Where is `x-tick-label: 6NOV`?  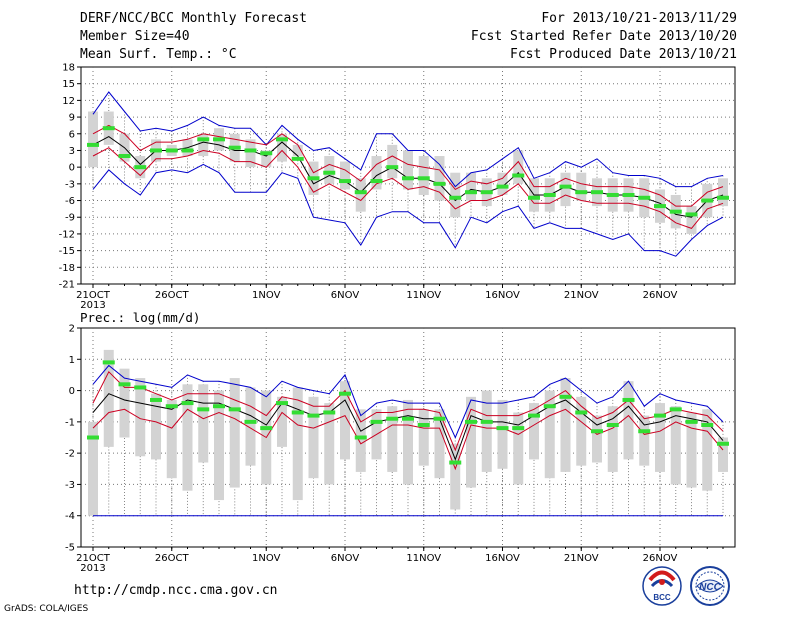 x-tick-label: 6NOV is located at coordinates (345, 558).